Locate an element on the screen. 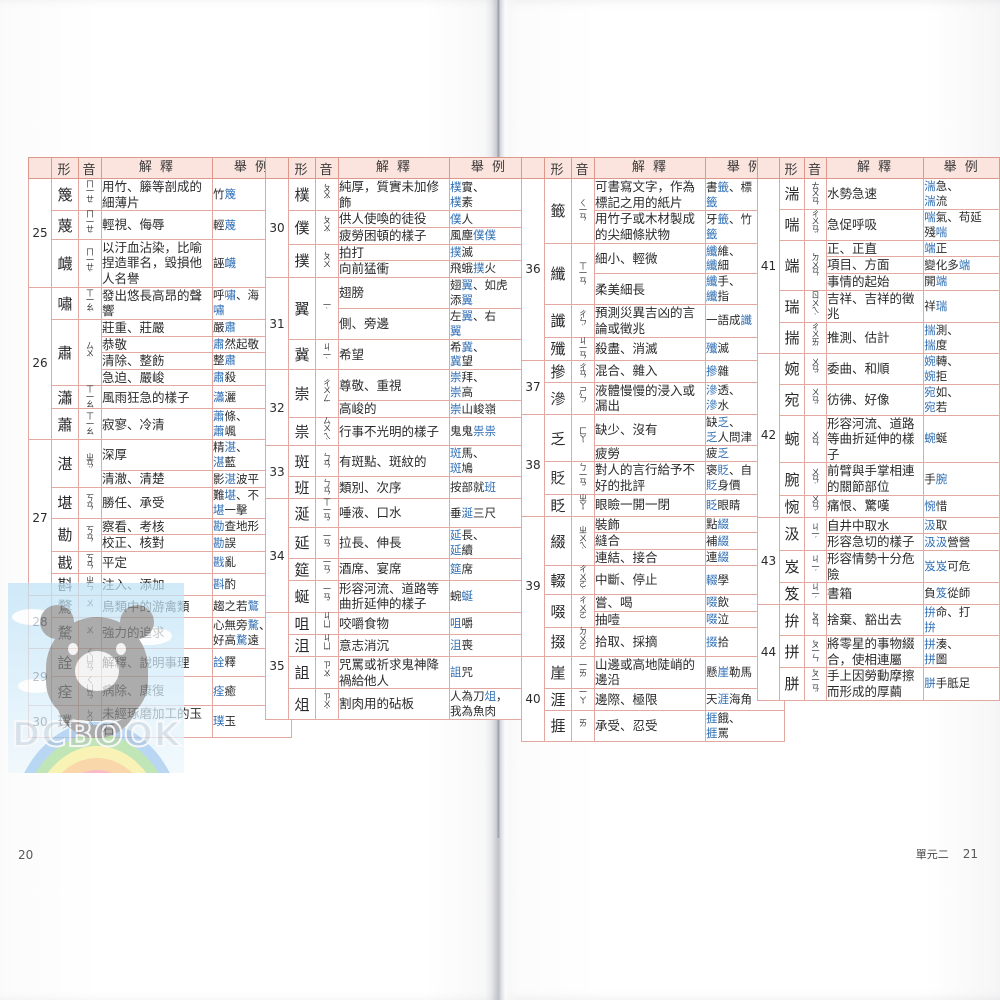 The width and height of the screenshot is (1000, 1000). table-row: 31 翼一 ˋ 翅膀 翅翼、如虎 添翼 is located at coordinates (397, 323).